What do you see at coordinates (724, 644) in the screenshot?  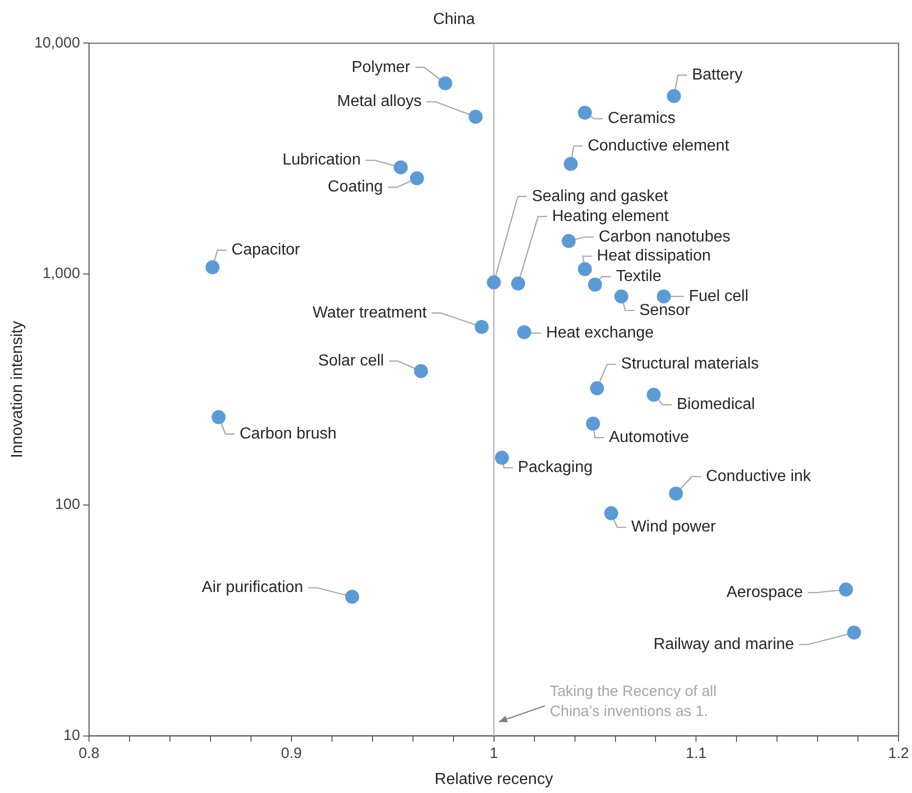 I see `annotation: Railway and marine` at bounding box center [724, 644].